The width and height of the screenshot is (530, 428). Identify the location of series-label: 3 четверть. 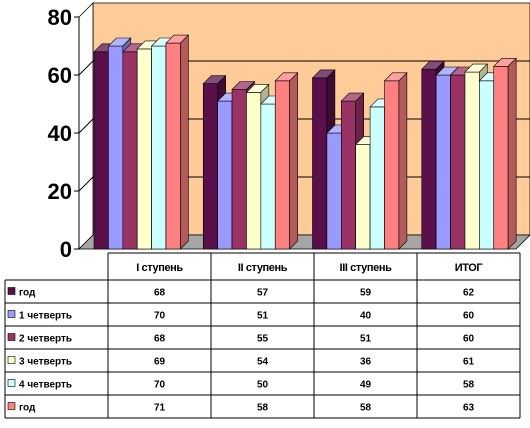
(45, 362).